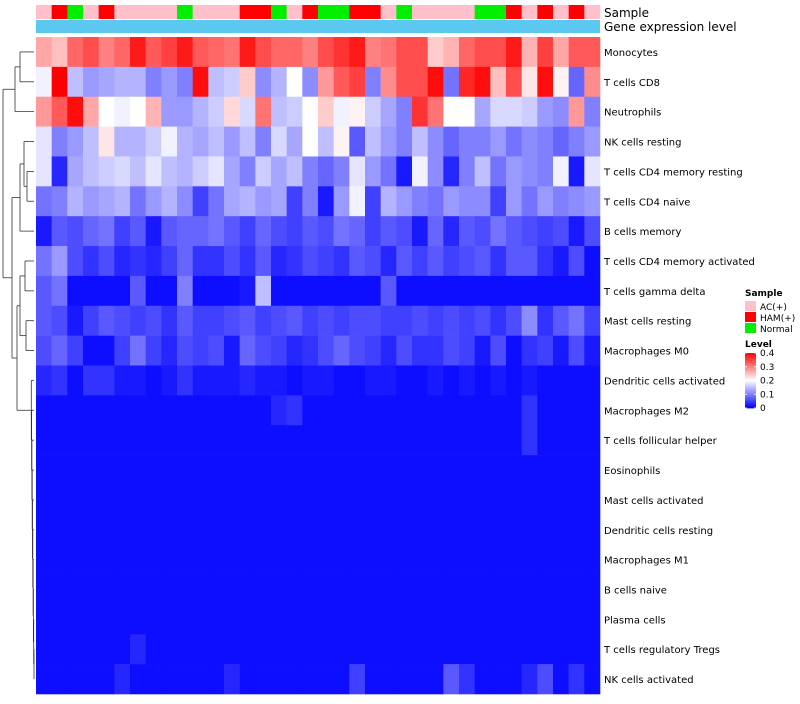  What do you see at coordinates (642, 143) in the screenshot?
I see `row-label: NK cells resting` at bounding box center [642, 143].